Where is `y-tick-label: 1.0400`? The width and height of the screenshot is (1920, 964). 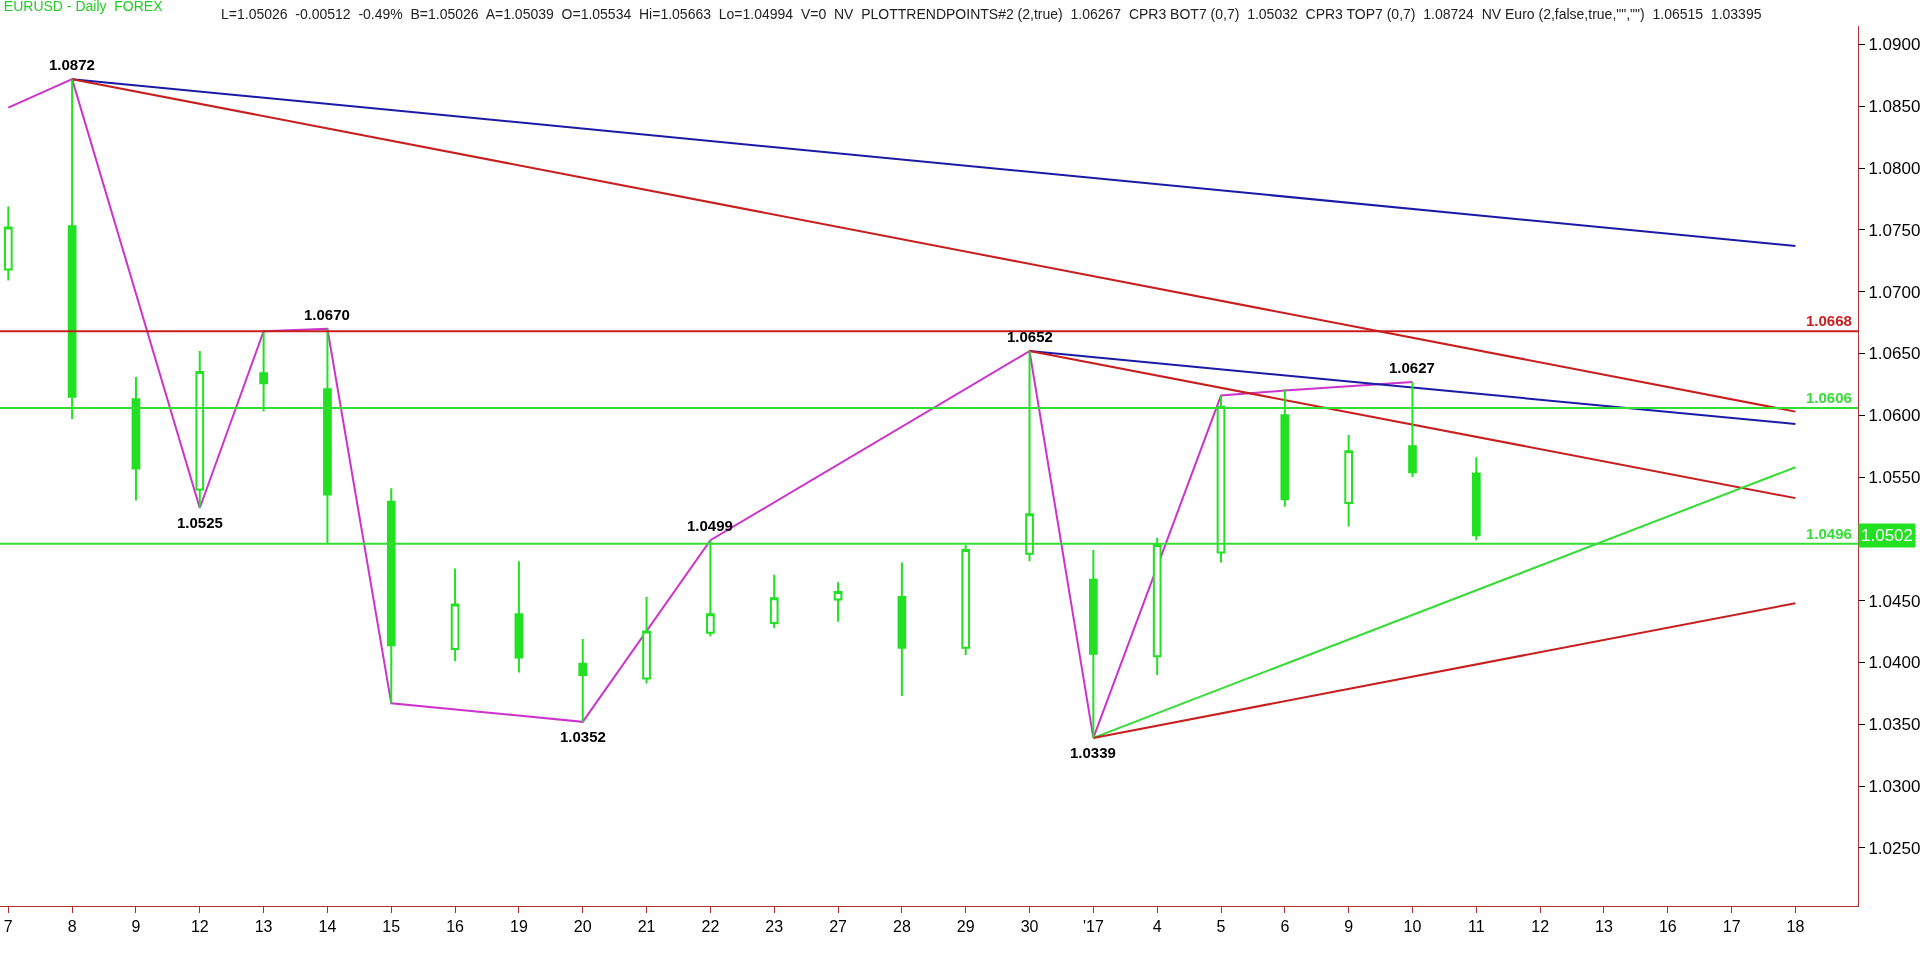
y-tick-label: 1.0400 is located at coordinates (1894, 663).